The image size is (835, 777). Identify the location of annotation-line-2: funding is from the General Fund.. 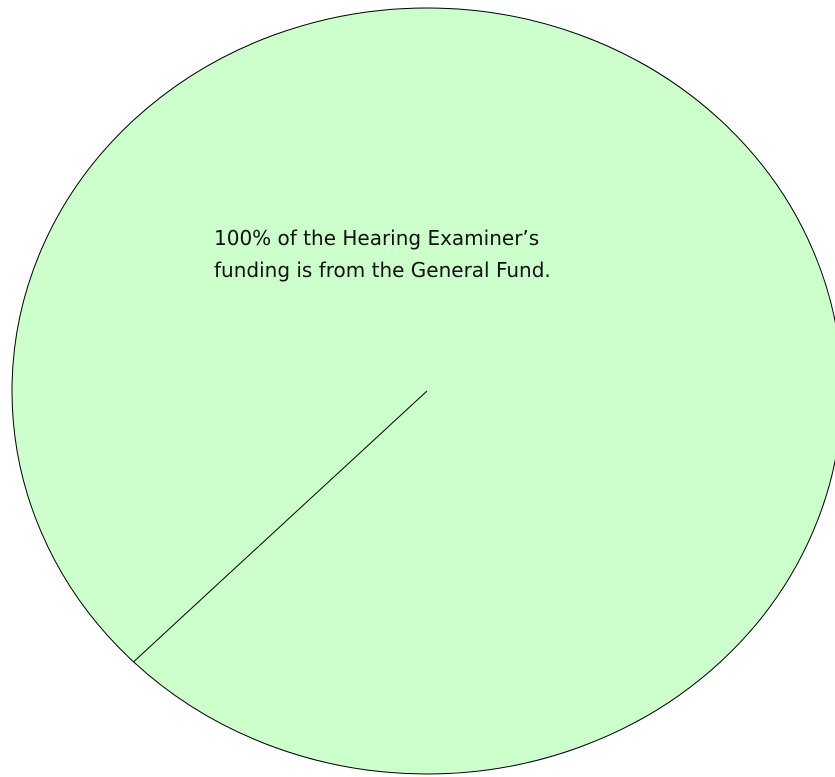
(382, 270).